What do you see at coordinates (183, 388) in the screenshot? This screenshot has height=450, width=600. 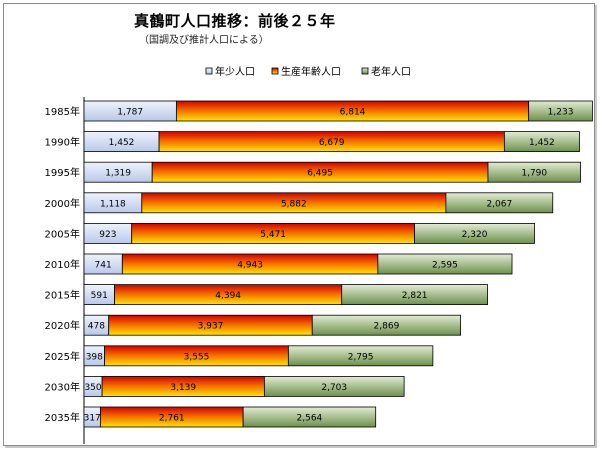 I see `value-label: 3,139` at bounding box center [183, 388].